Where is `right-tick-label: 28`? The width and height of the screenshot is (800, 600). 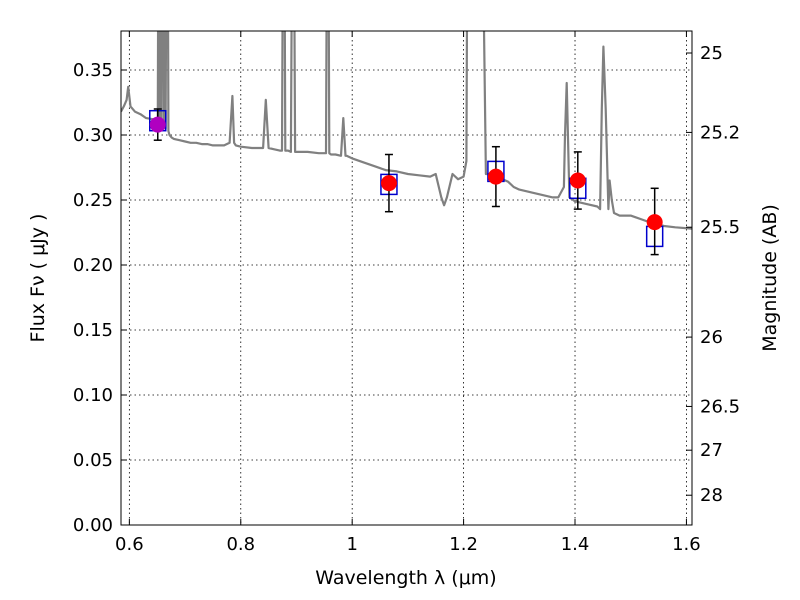
right-tick-label: 28 is located at coordinates (711, 495).